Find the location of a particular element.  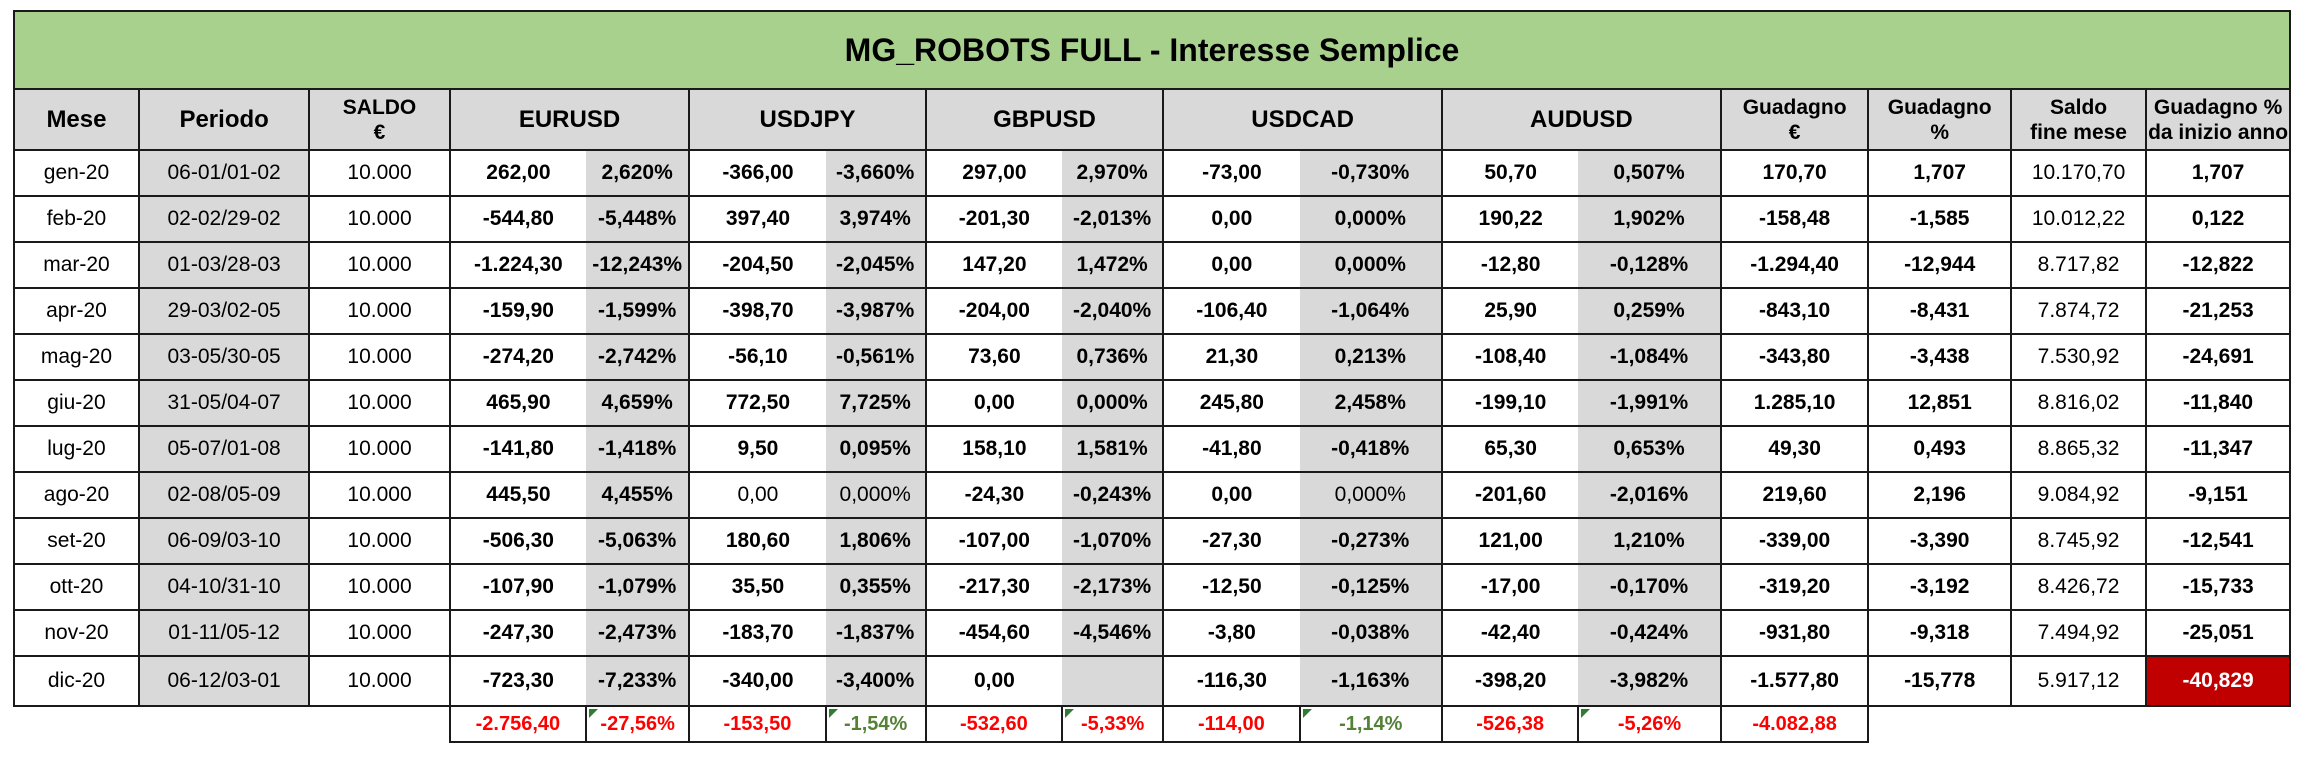

cell-usdjpy-percent: -3,987% is located at coordinates (876, 311).